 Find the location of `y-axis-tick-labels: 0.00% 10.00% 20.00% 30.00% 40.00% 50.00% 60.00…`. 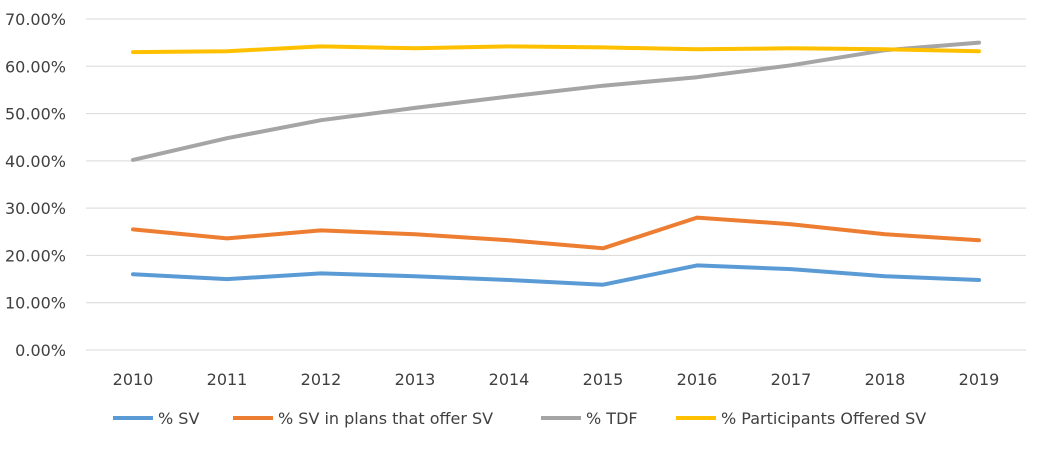

y-axis-tick-labels: 0.00% 10.00% 20.00% 30.00% 40.00% 50.00% 60.00… is located at coordinates (35, 185).